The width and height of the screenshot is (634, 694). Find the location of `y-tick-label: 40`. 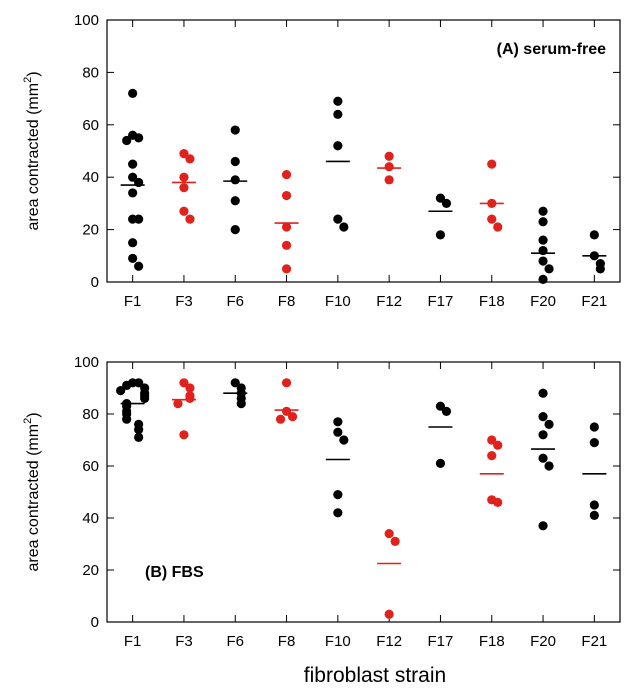

y-tick-label: 40 is located at coordinates (90, 177).